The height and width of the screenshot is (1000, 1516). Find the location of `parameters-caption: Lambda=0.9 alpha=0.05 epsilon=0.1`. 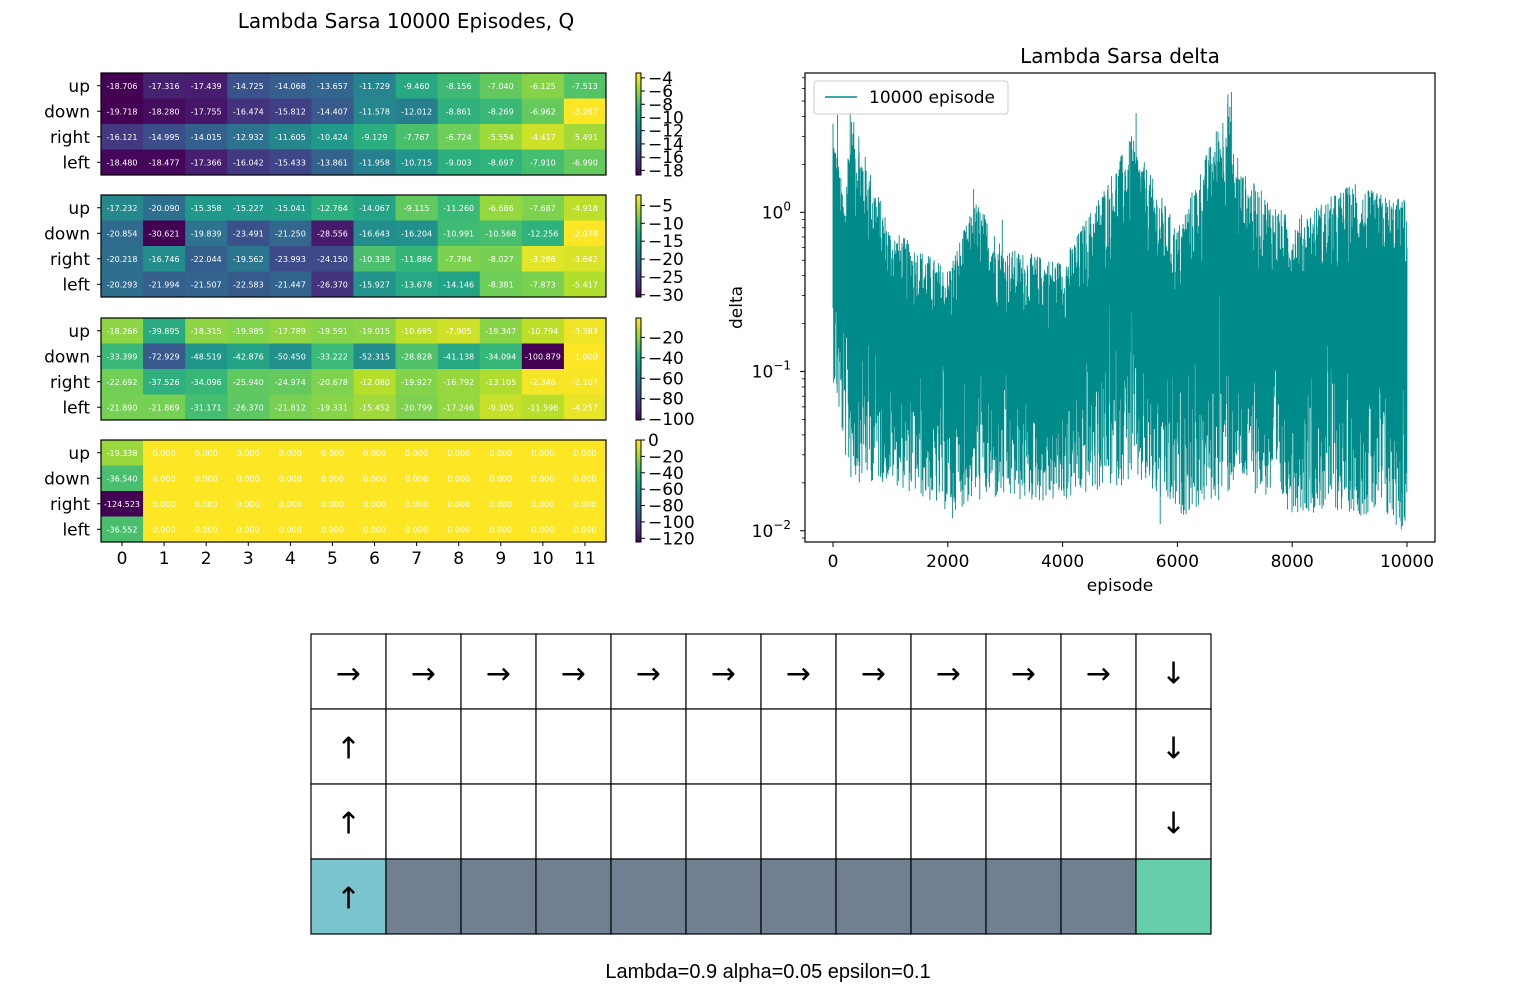

parameters-caption: Lambda=0.9 alpha=0.05 epsilon=0.1 is located at coordinates (767, 972).